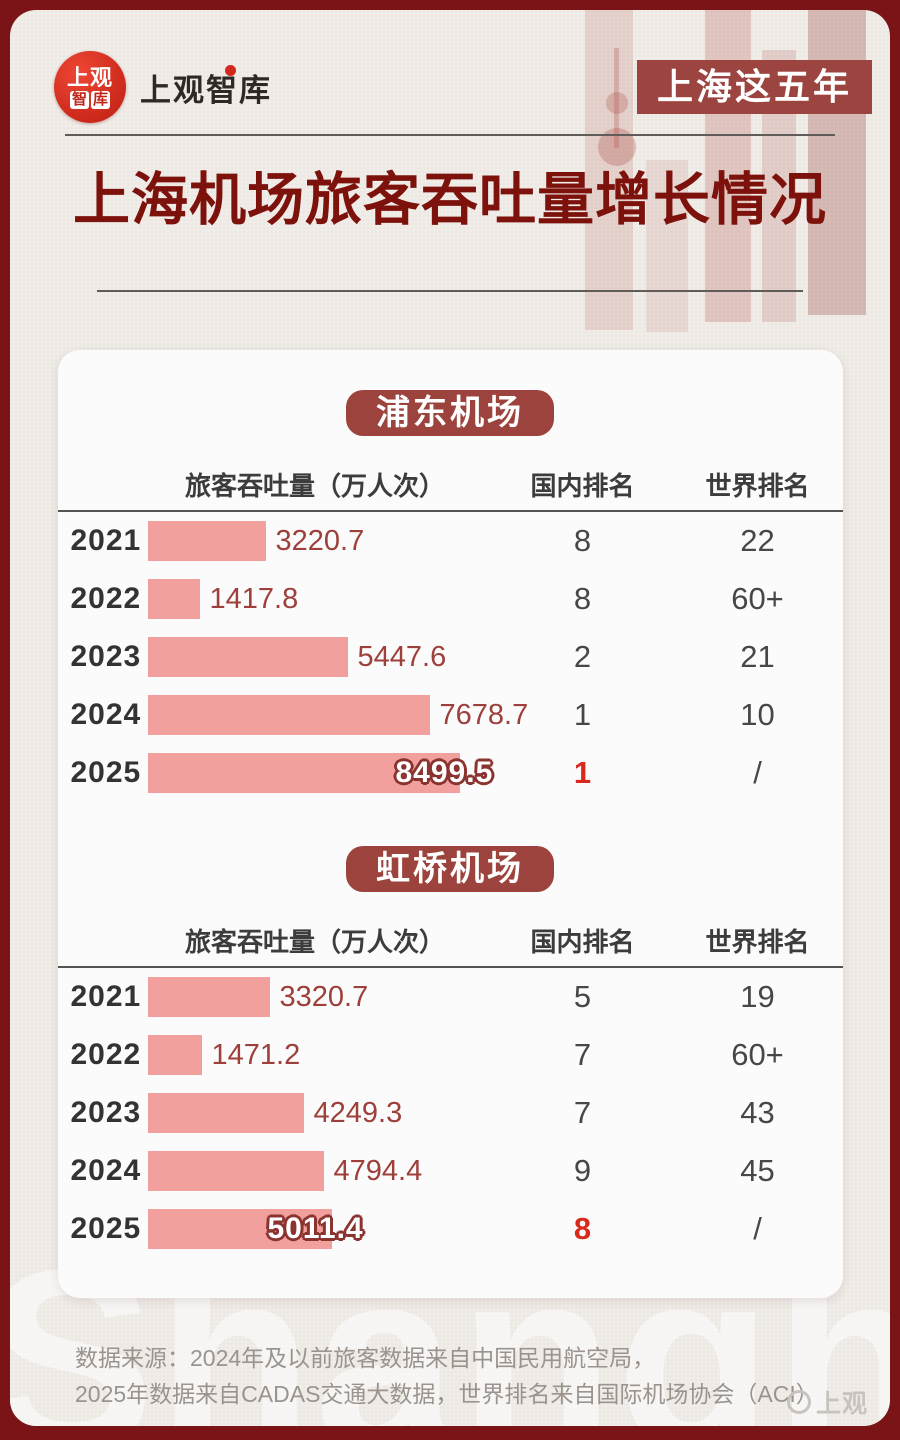 The image size is (900, 1440). What do you see at coordinates (358, 1112) in the screenshot?
I see `value-label: 4249.3` at bounding box center [358, 1112].